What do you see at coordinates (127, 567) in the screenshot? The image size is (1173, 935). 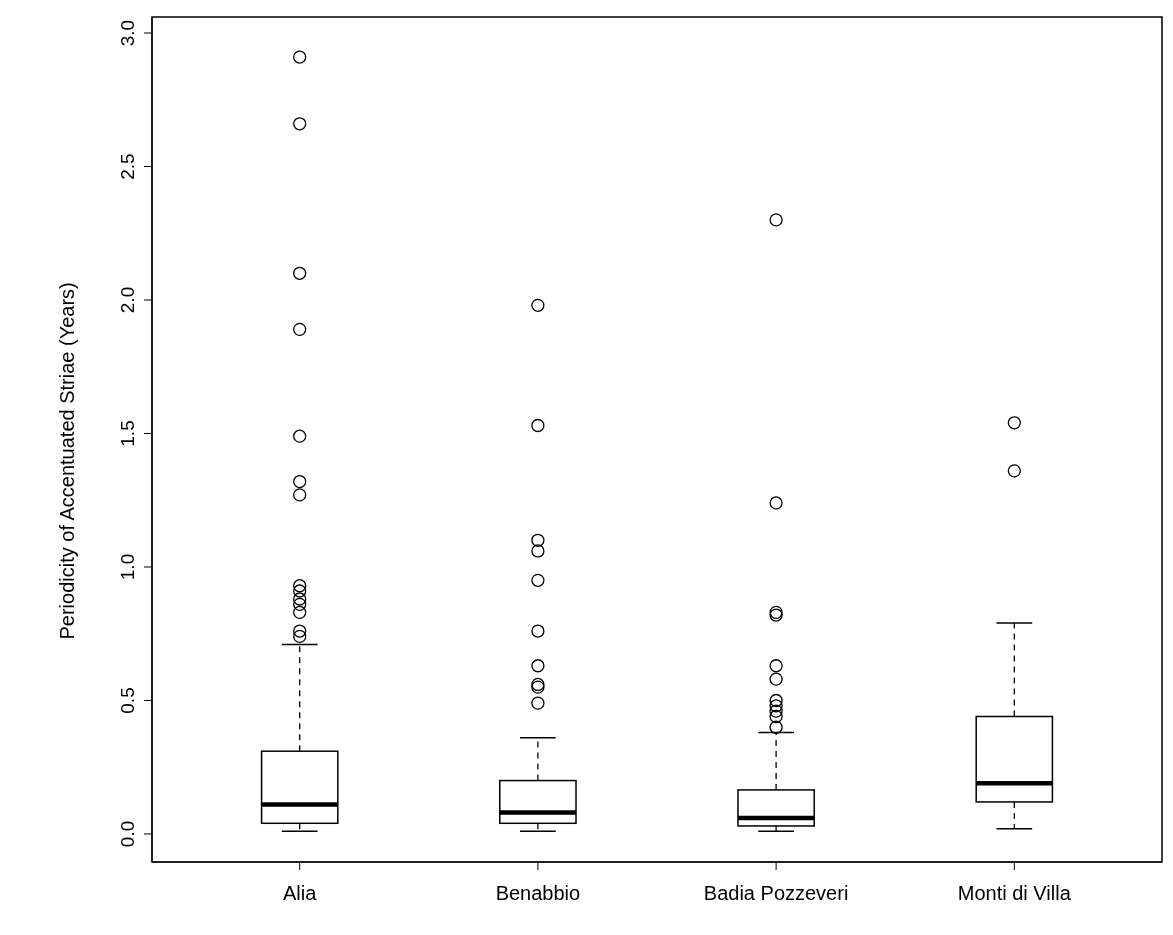 I see `y-tick-label: 1.0` at bounding box center [127, 567].